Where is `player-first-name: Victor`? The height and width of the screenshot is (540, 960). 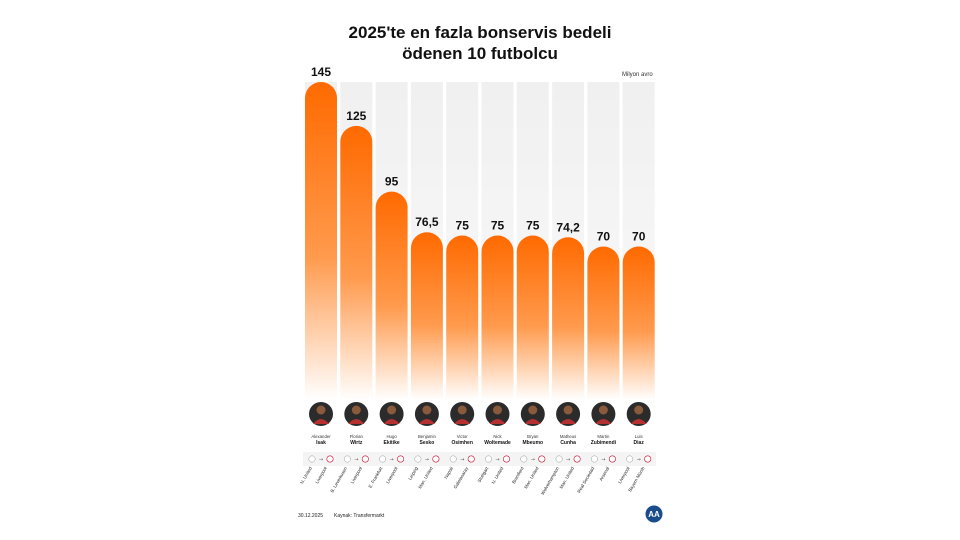
player-first-name: Victor is located at coordinates (462, 436).